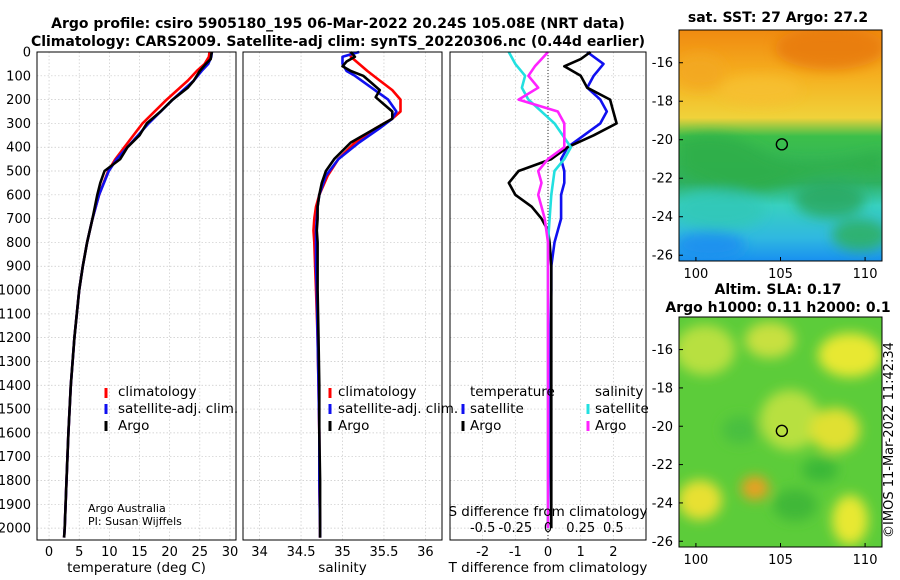  I want to click on y-tick-label: 500, so click(18, 172).